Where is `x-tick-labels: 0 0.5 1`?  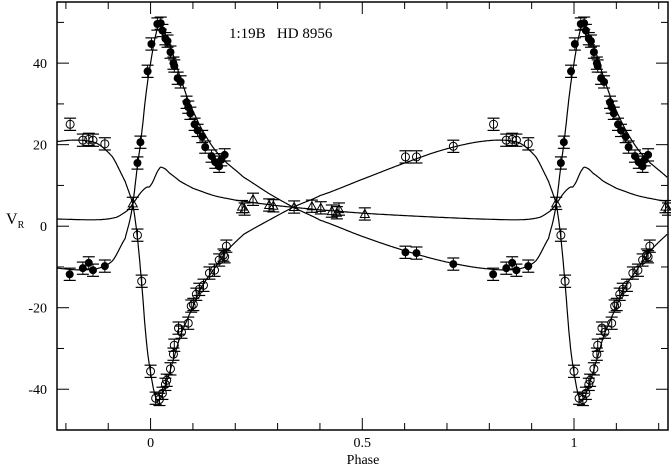
x-tick-labels: 0 0.5 1 is located at coordinates (362, 443).